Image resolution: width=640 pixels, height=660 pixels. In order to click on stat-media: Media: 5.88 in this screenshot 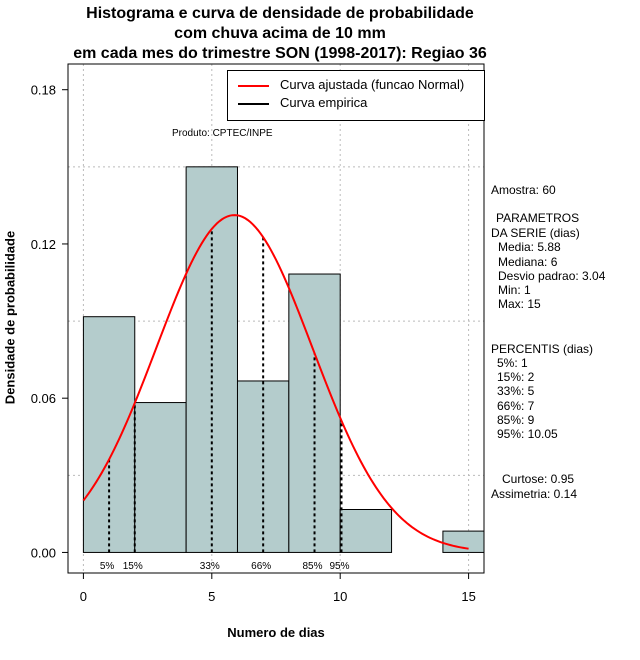, I will do `click(529, 247)`.